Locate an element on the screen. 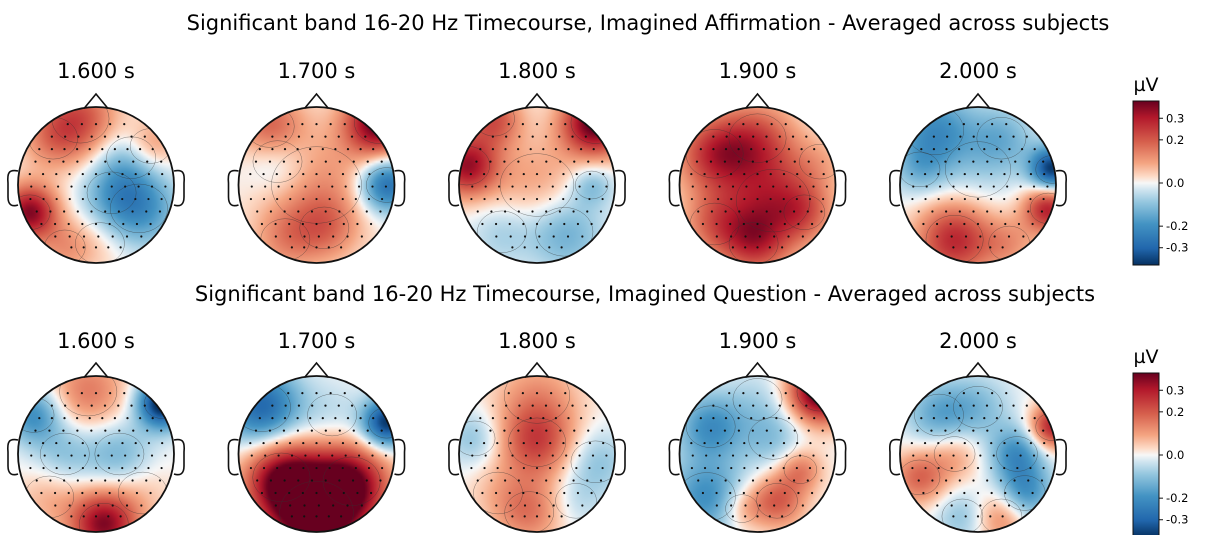 The image size is (1205, 535). time-label: 1.600 s is located at coordinates (96, 341).